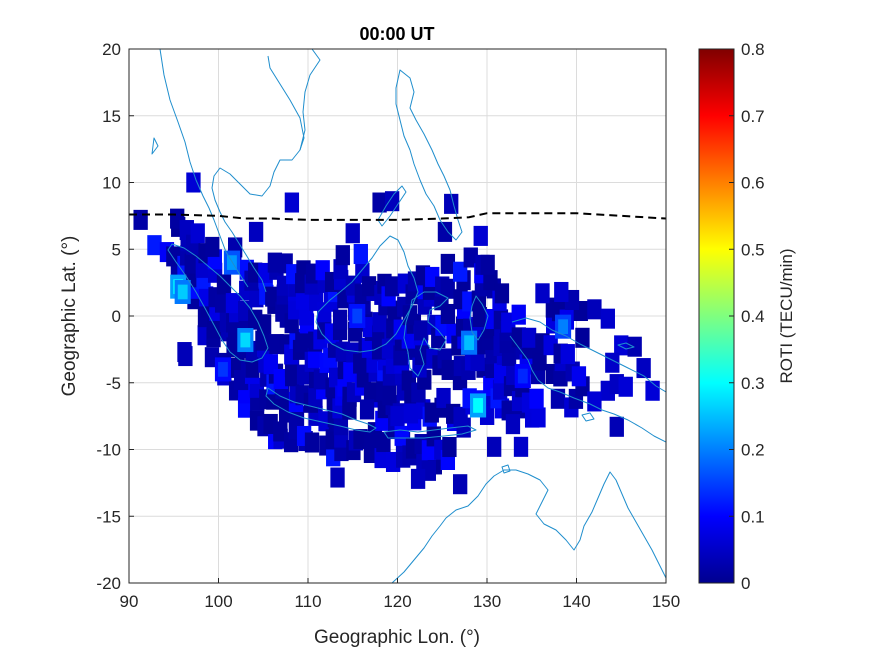 This screenshot has width=875, height=656. Describe the element at coordinates (430, 432) in the screenshot. I see `coastline-lesser-sunda` at that location.